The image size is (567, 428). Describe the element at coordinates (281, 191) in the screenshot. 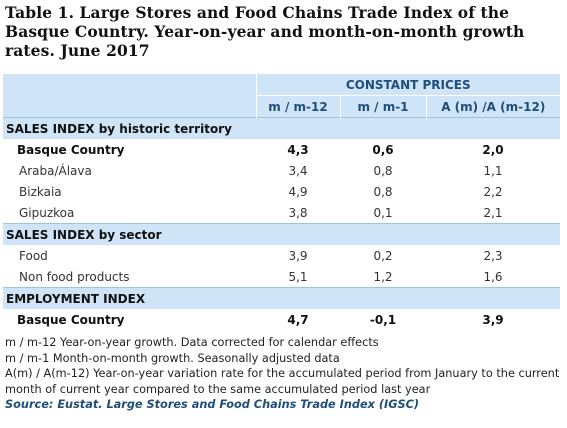

I see `table-row: Bizkaia 4,9 0,8 2,2` at that location.